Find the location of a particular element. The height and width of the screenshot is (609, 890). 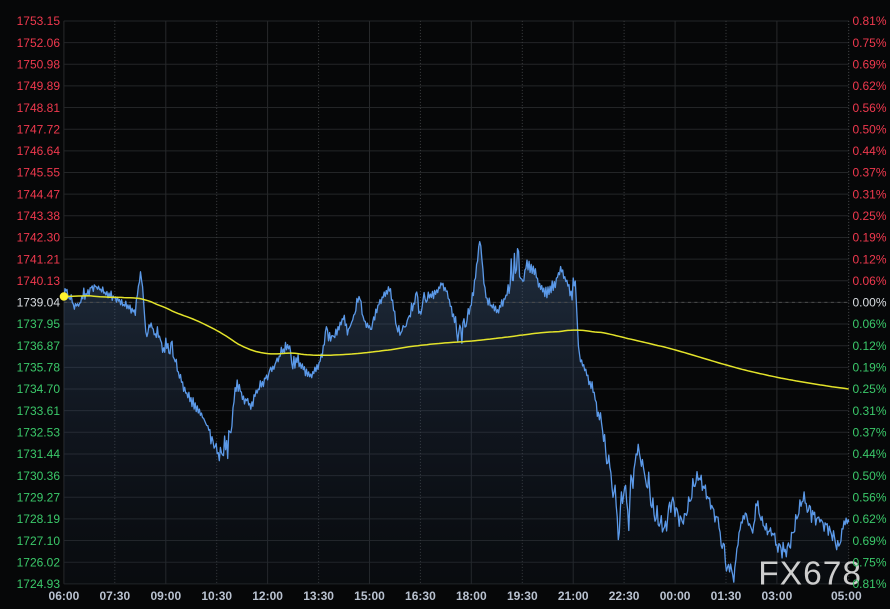

svg-text: 0.00% is located at coordinates (870, 303).